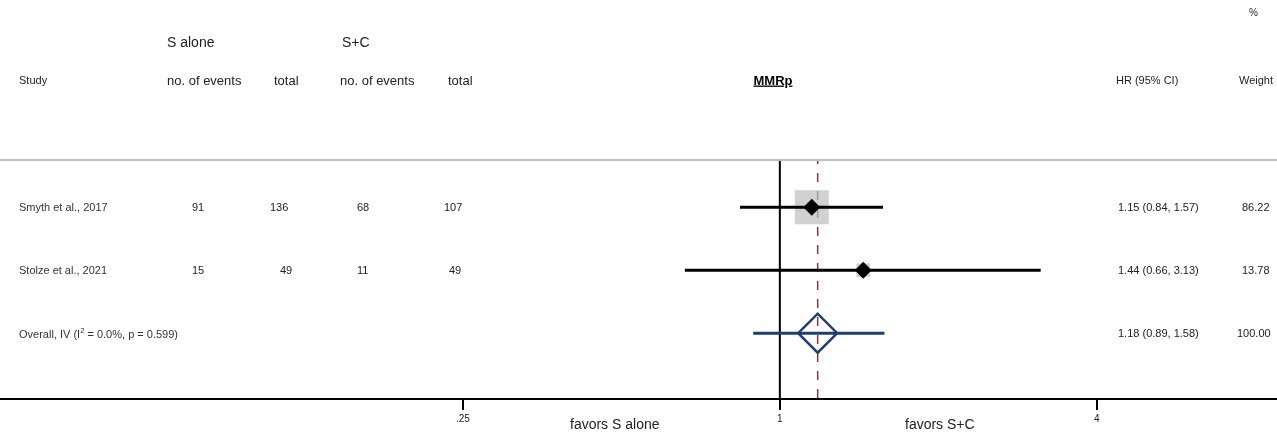 This screenshot has width=1277, height=435. Describe the element at coordinates (1158, 333) in the screenshot. I see `annotation: 1.18 (0.89, 1.58)` at that location.